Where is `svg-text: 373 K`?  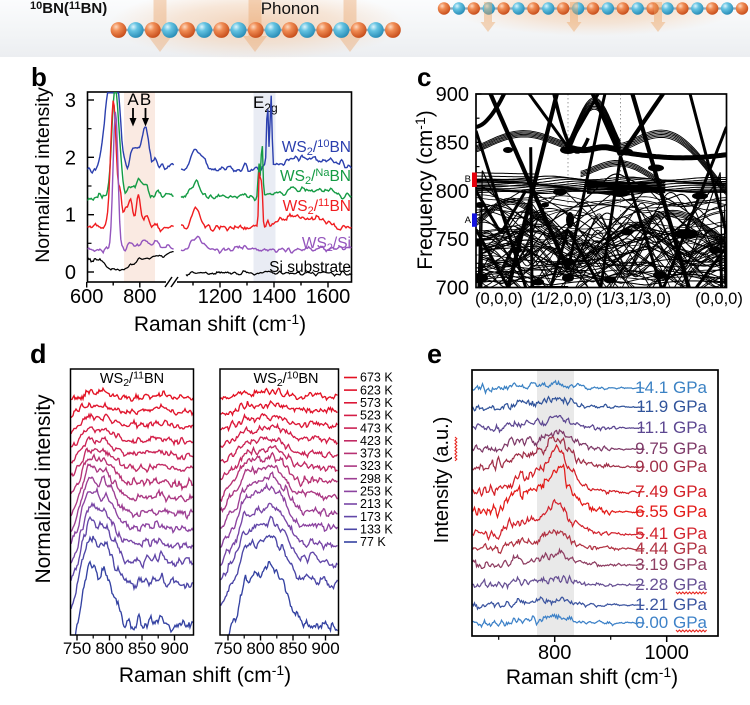 svg-text: 373 K is located at coordinates (376, 454).